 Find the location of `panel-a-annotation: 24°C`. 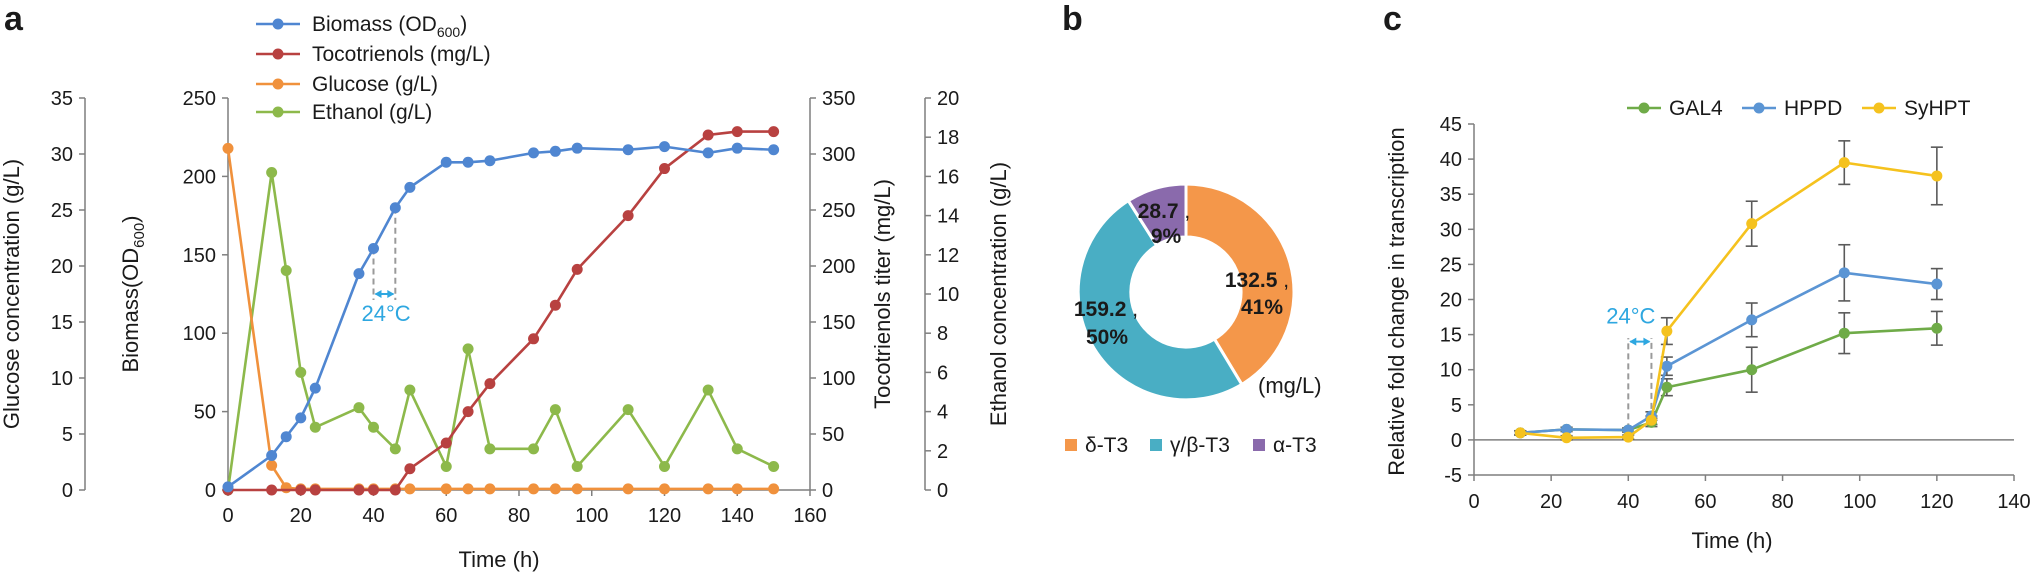

panel-a-annotation: 24°C is located at coordinates (386, 266).